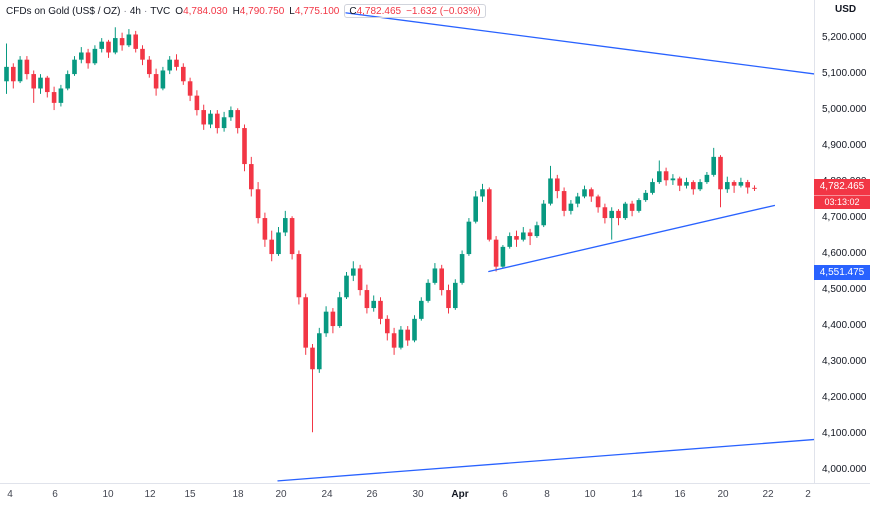 This screenshot has height=507, width=870. Describe the element at coordinates (842, 272) in the screenshot. I see `trendline-price-badge: 4,551.475` at that location.